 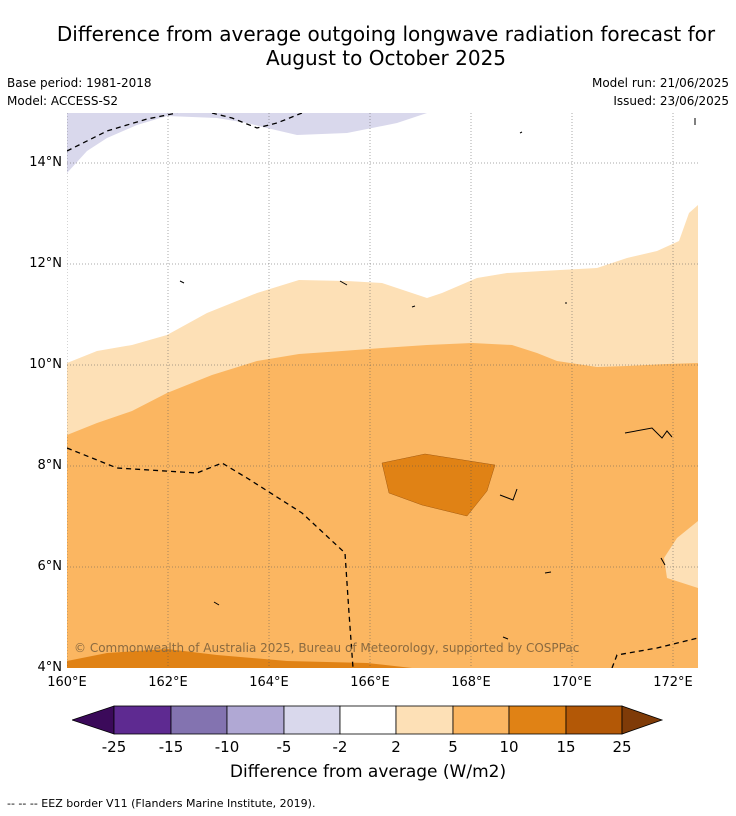 What do you see at coordinates (247, 143) in the screenshot?
I see `region-negative` at bounding box center [247, 143].